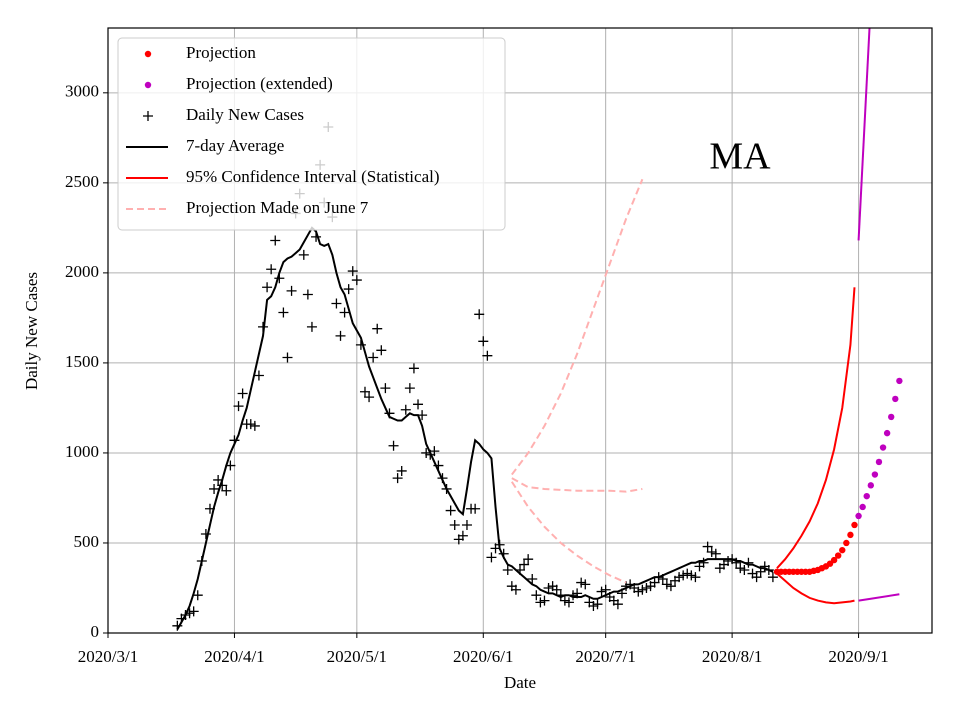  I want to click on x-tick-label: 2020/8/1, so click(732, 656).